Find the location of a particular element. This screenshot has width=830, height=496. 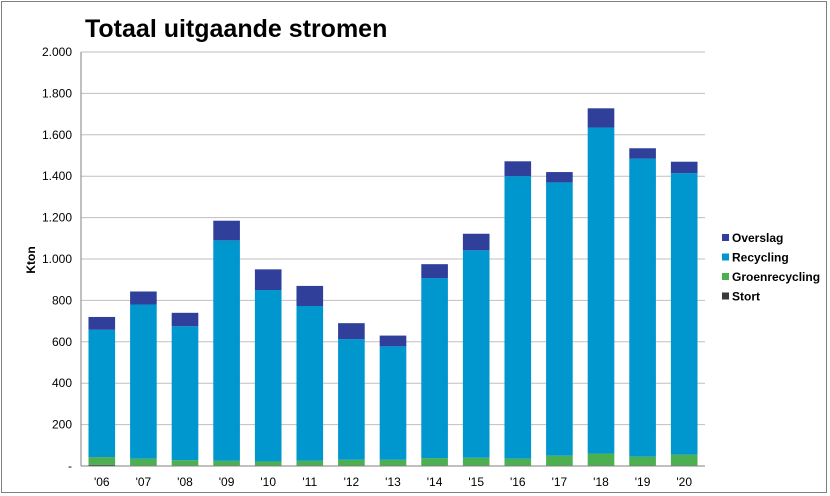

chart-title: Totaal uitgaande stromen is located at coordinates (236, 29).